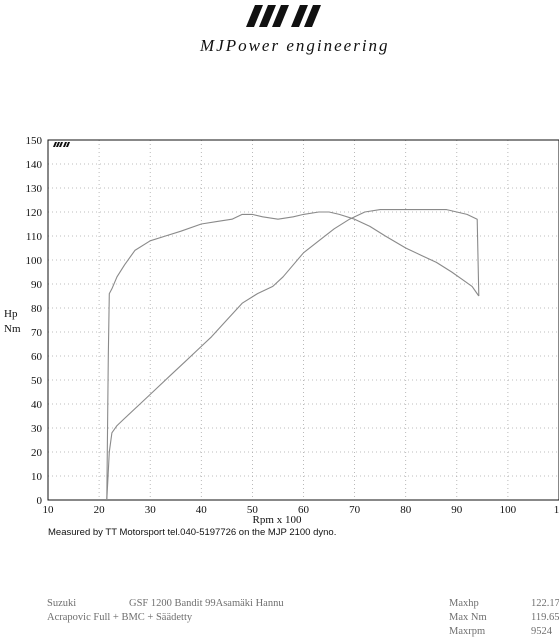  Describe the element at coordinates (283, 16) in the screenshot. I see `mjp-logo-icon` at that location.